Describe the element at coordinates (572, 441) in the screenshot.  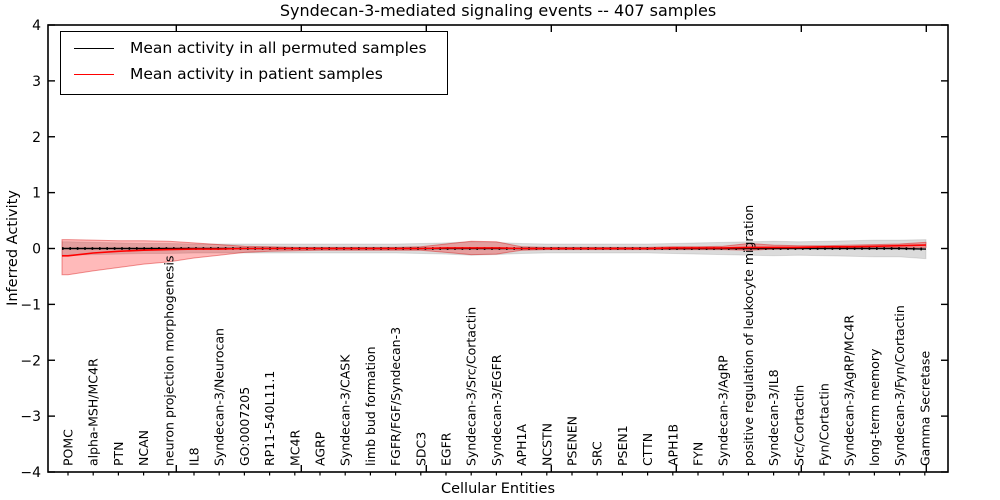
I see `x-tick-label: PSENEN` at that location.